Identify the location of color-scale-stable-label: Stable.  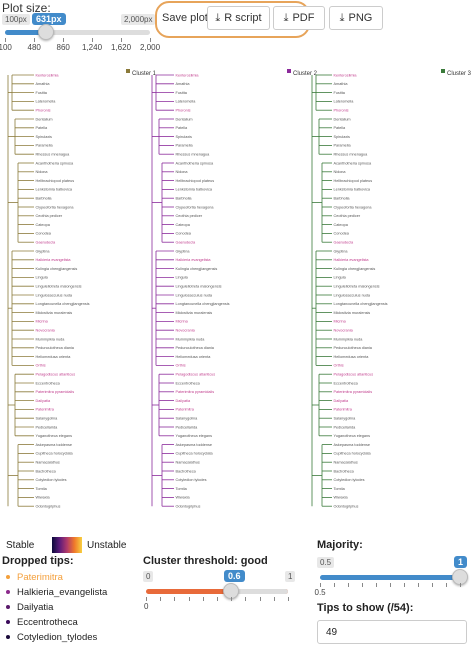
(20, 545).